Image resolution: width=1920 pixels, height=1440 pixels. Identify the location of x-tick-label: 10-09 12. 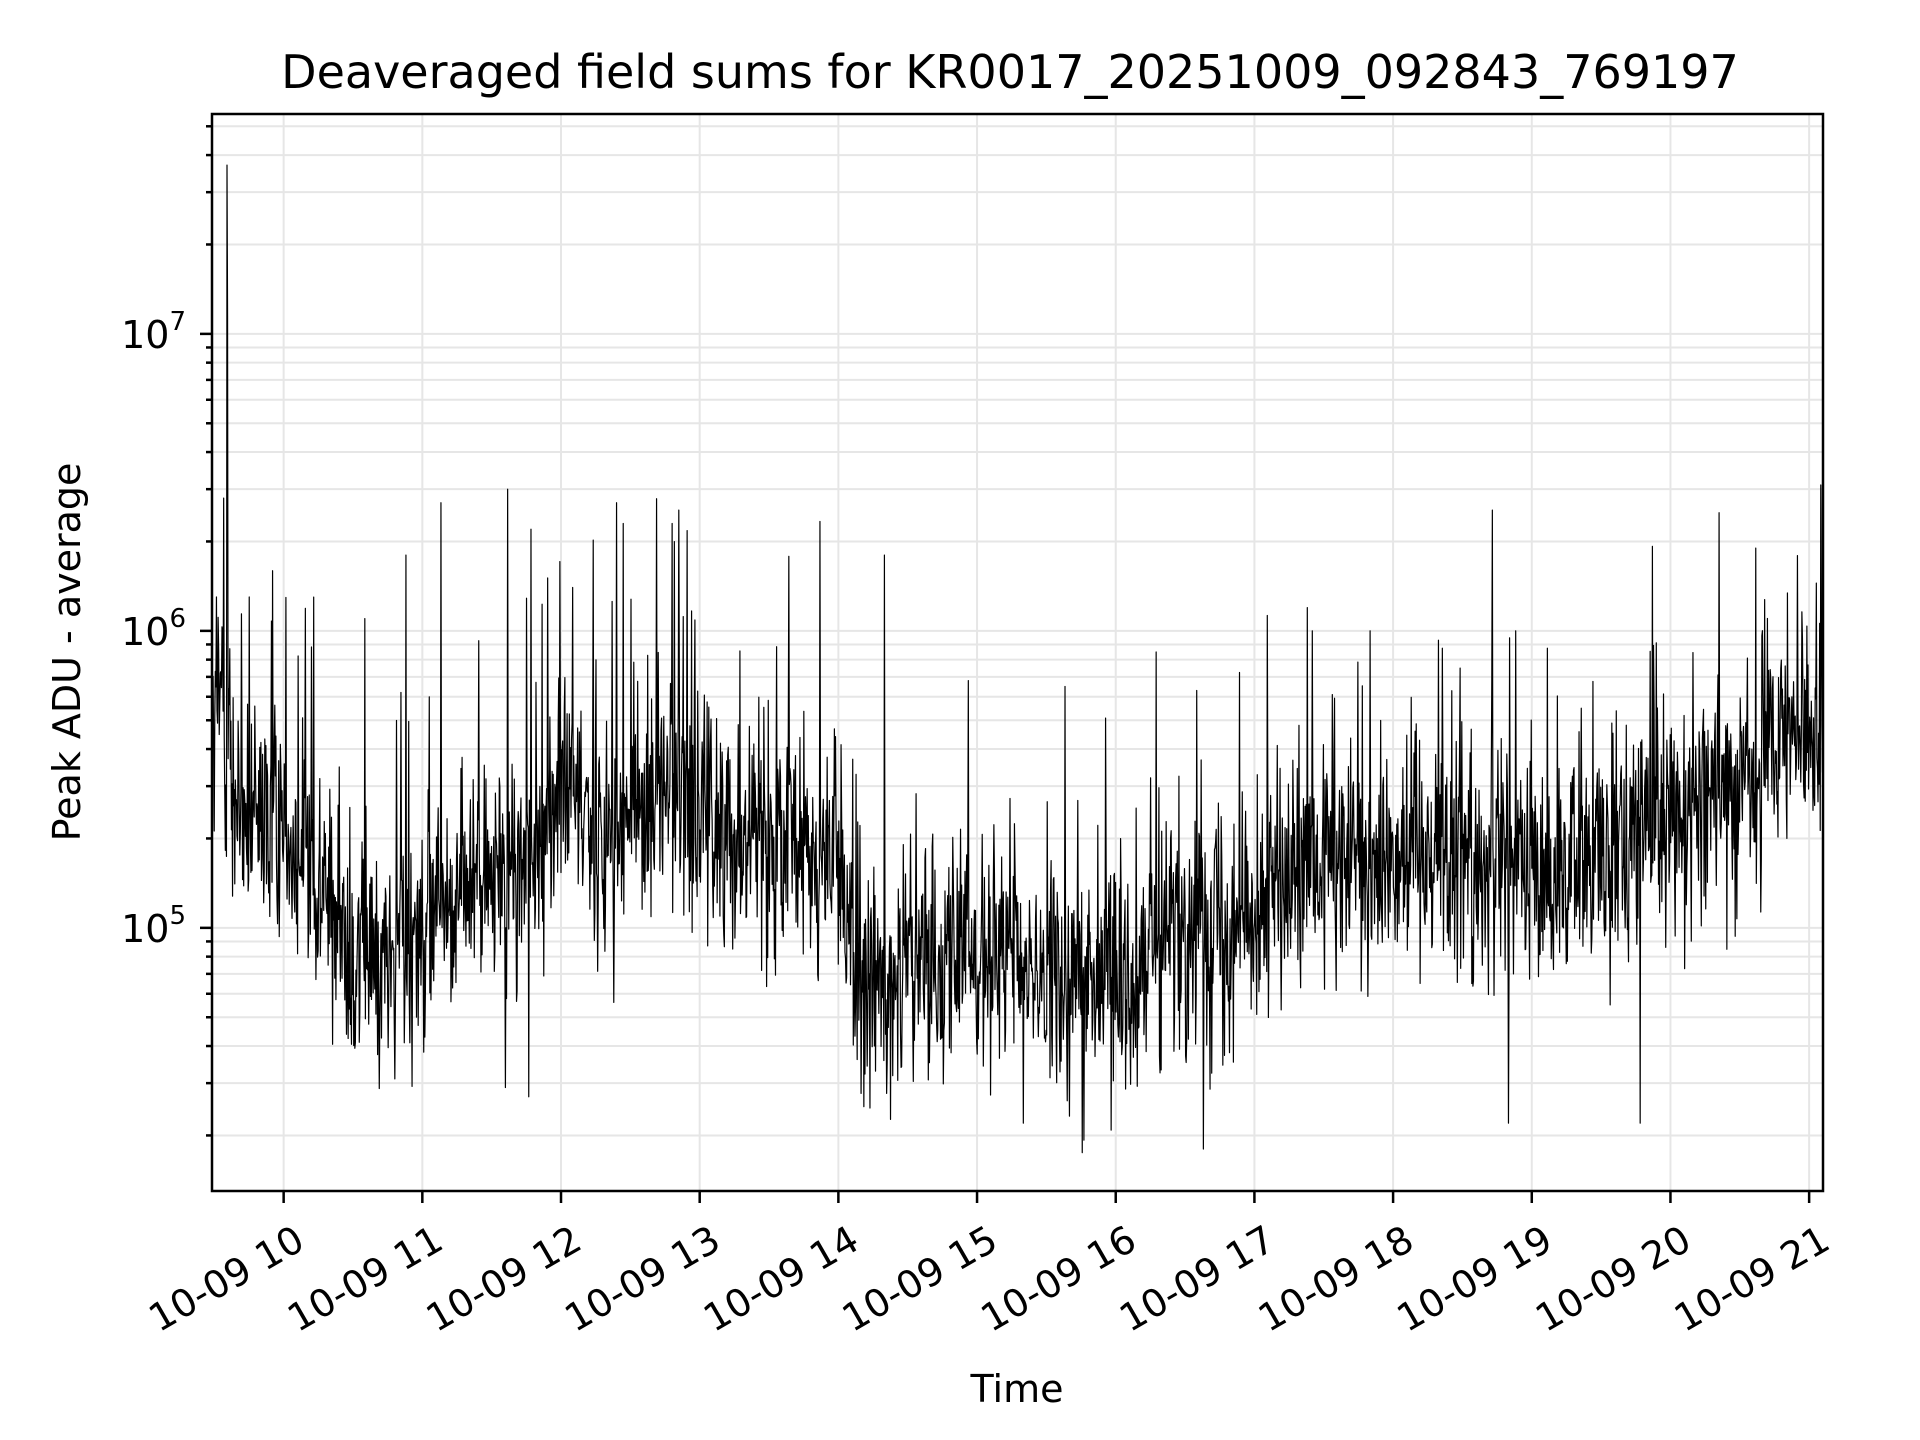
(504, 1279).